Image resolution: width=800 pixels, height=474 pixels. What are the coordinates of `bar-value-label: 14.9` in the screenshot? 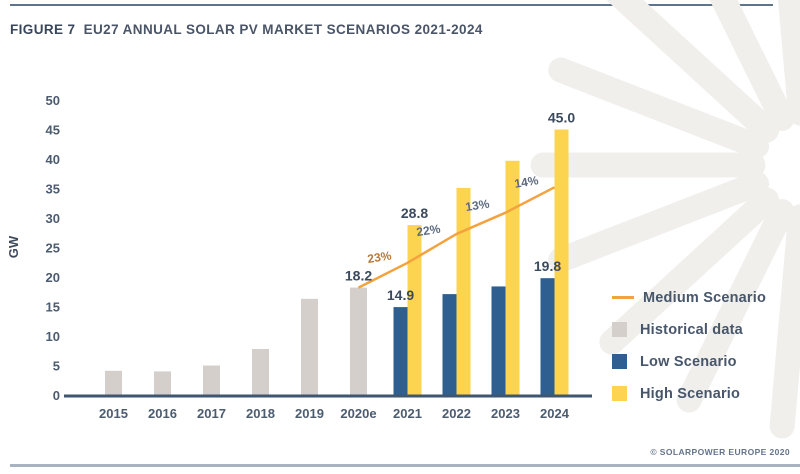 It's located at (400, 295).